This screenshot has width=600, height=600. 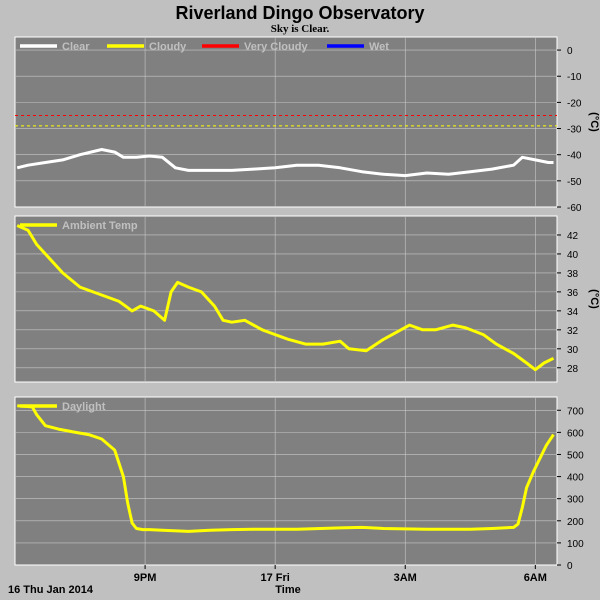 What do you see at coordinates (574, 103) in the screenshot?
I see `y-tick-label: -20` at bounding box center [574, 103].